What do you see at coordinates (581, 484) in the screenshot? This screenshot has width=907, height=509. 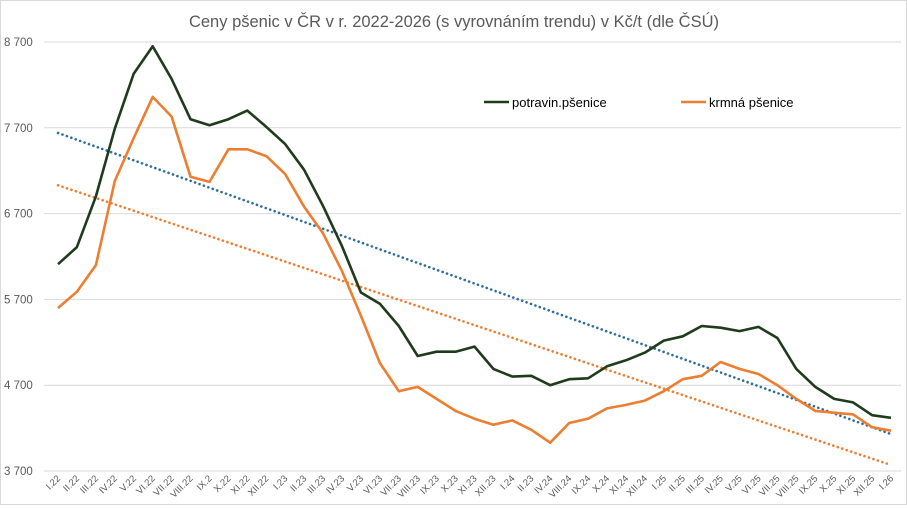 I see `x-tick-label: IX.24` at bounding box center [581, 484].